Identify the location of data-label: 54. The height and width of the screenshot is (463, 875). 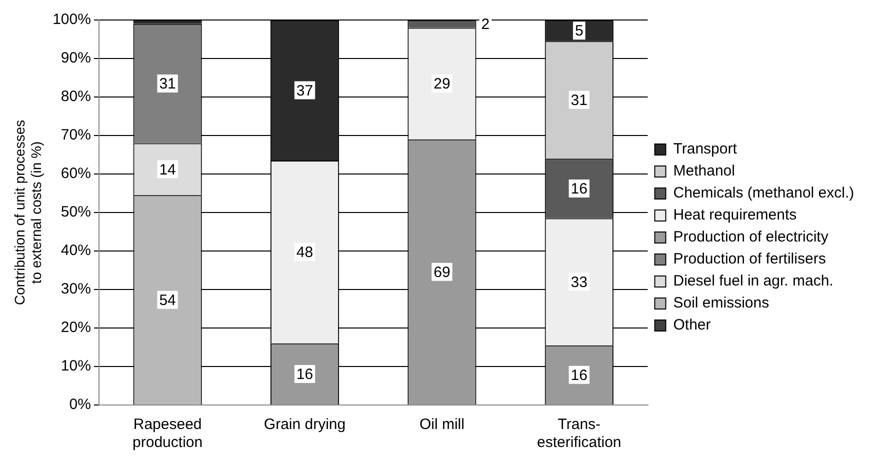
(167, 300).